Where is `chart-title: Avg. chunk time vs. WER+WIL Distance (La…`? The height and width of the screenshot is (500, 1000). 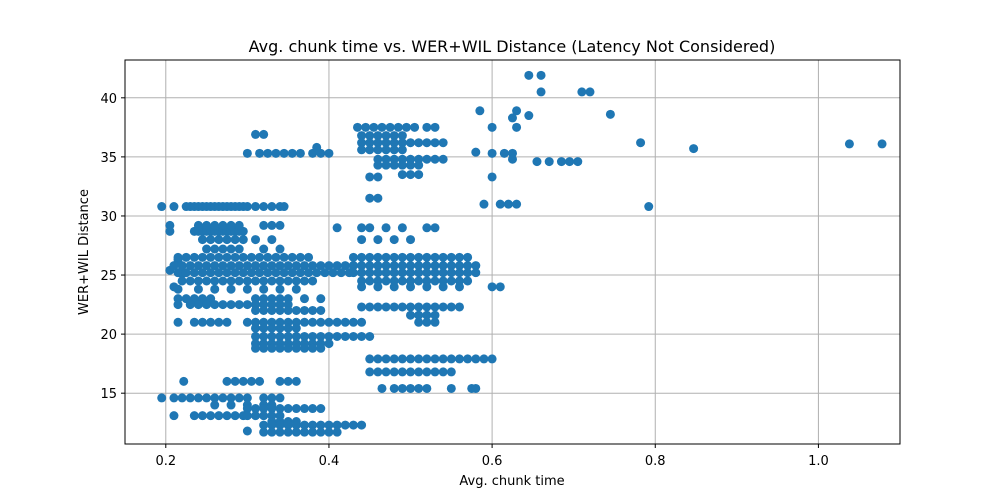 chart-title: Avg. chunk time vs. WER+WIL Distance (La… is located at coordinates (512, 46).